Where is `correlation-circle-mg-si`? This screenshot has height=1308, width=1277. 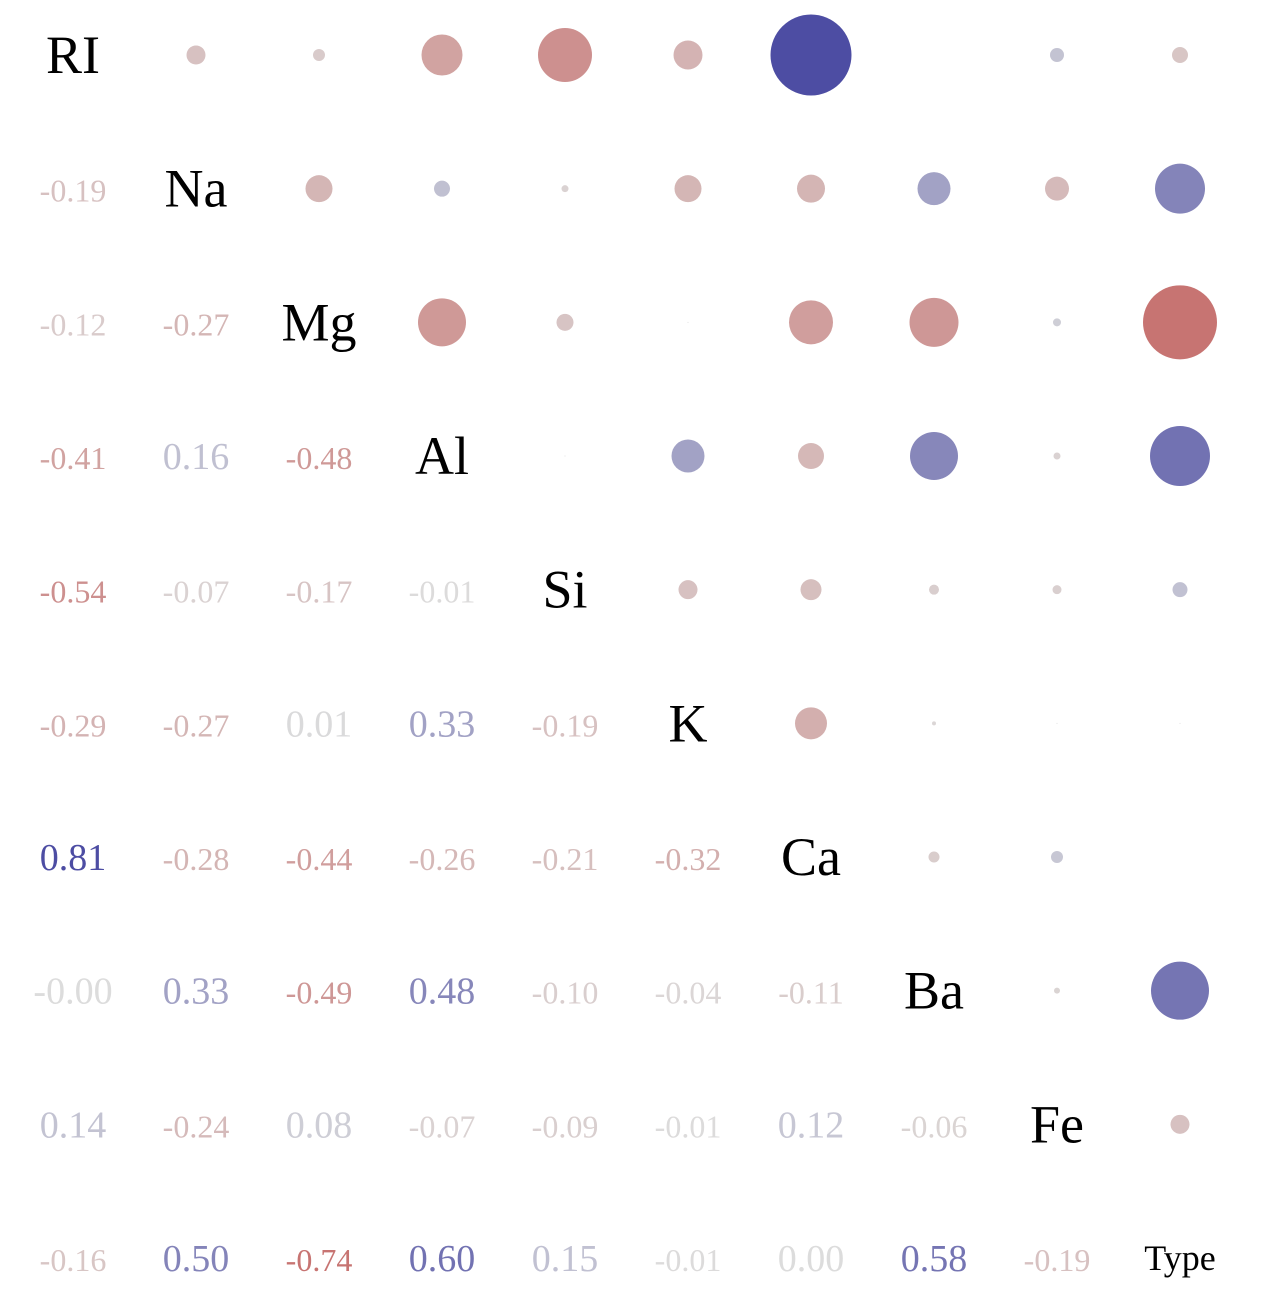 correlation-circle-mg-si is located at coordinates (565, 322).